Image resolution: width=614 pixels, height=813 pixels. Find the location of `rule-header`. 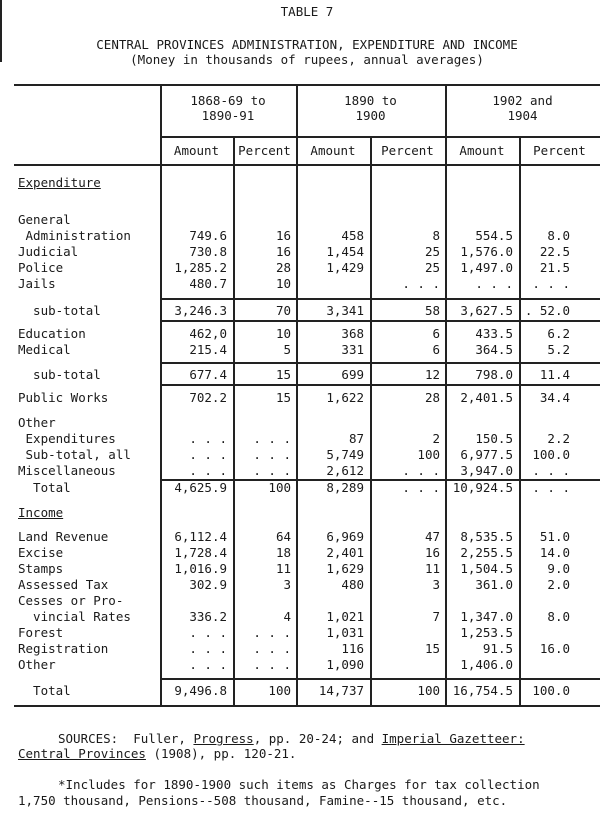

rule-header is located at coordinates (307, 165).